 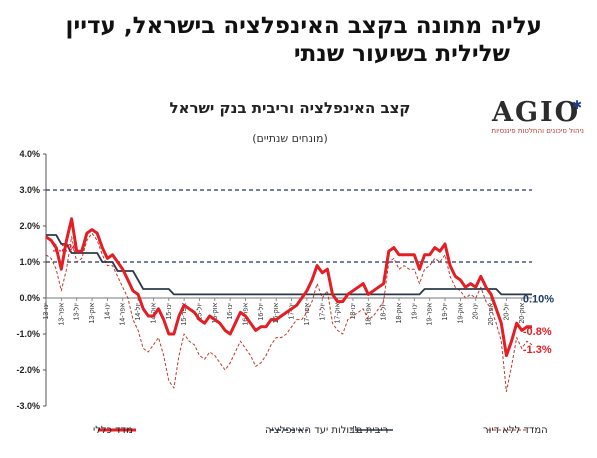 What do you see at coordinates (537, 332) in the screenshot?
I see `annotation-label: -0.8%` at bounding box center [537, 332].